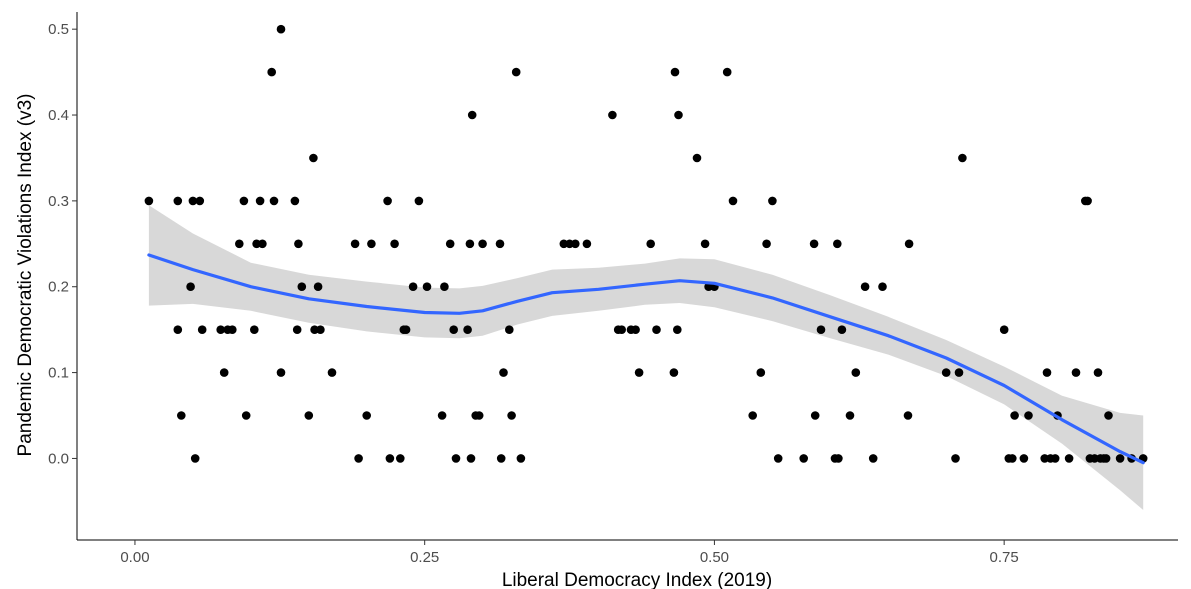  What do you see at coordinates (58, 287) in the screenshot?
I see `y-tick-label: 0.2` at bounding box center [58, 287].